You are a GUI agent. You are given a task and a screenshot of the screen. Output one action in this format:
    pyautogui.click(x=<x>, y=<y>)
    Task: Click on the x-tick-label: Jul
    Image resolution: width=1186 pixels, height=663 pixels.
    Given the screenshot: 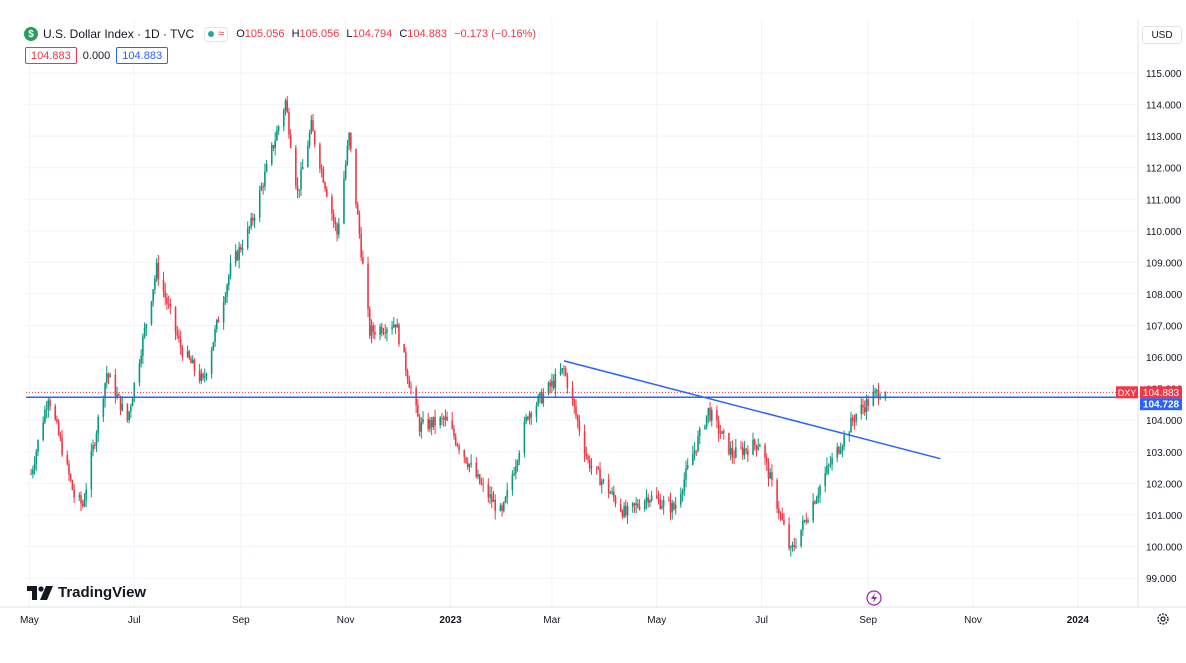 What is the action you would take?
    pyautogui.click(x=134, y=620)
    